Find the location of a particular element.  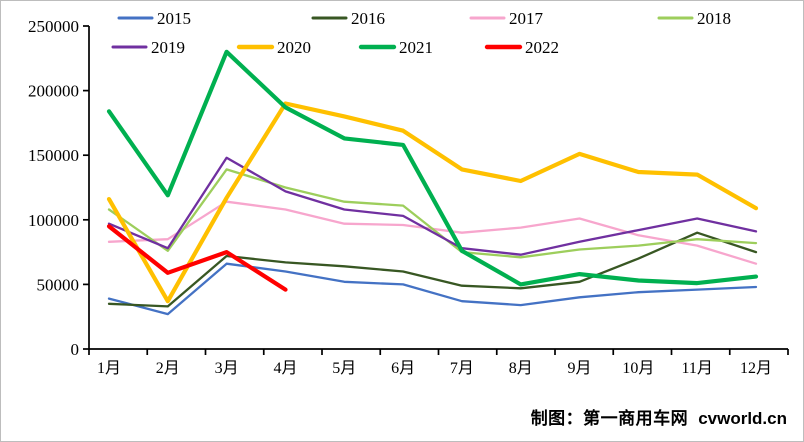

series-line-2022 is located at coordinates (197, 258).